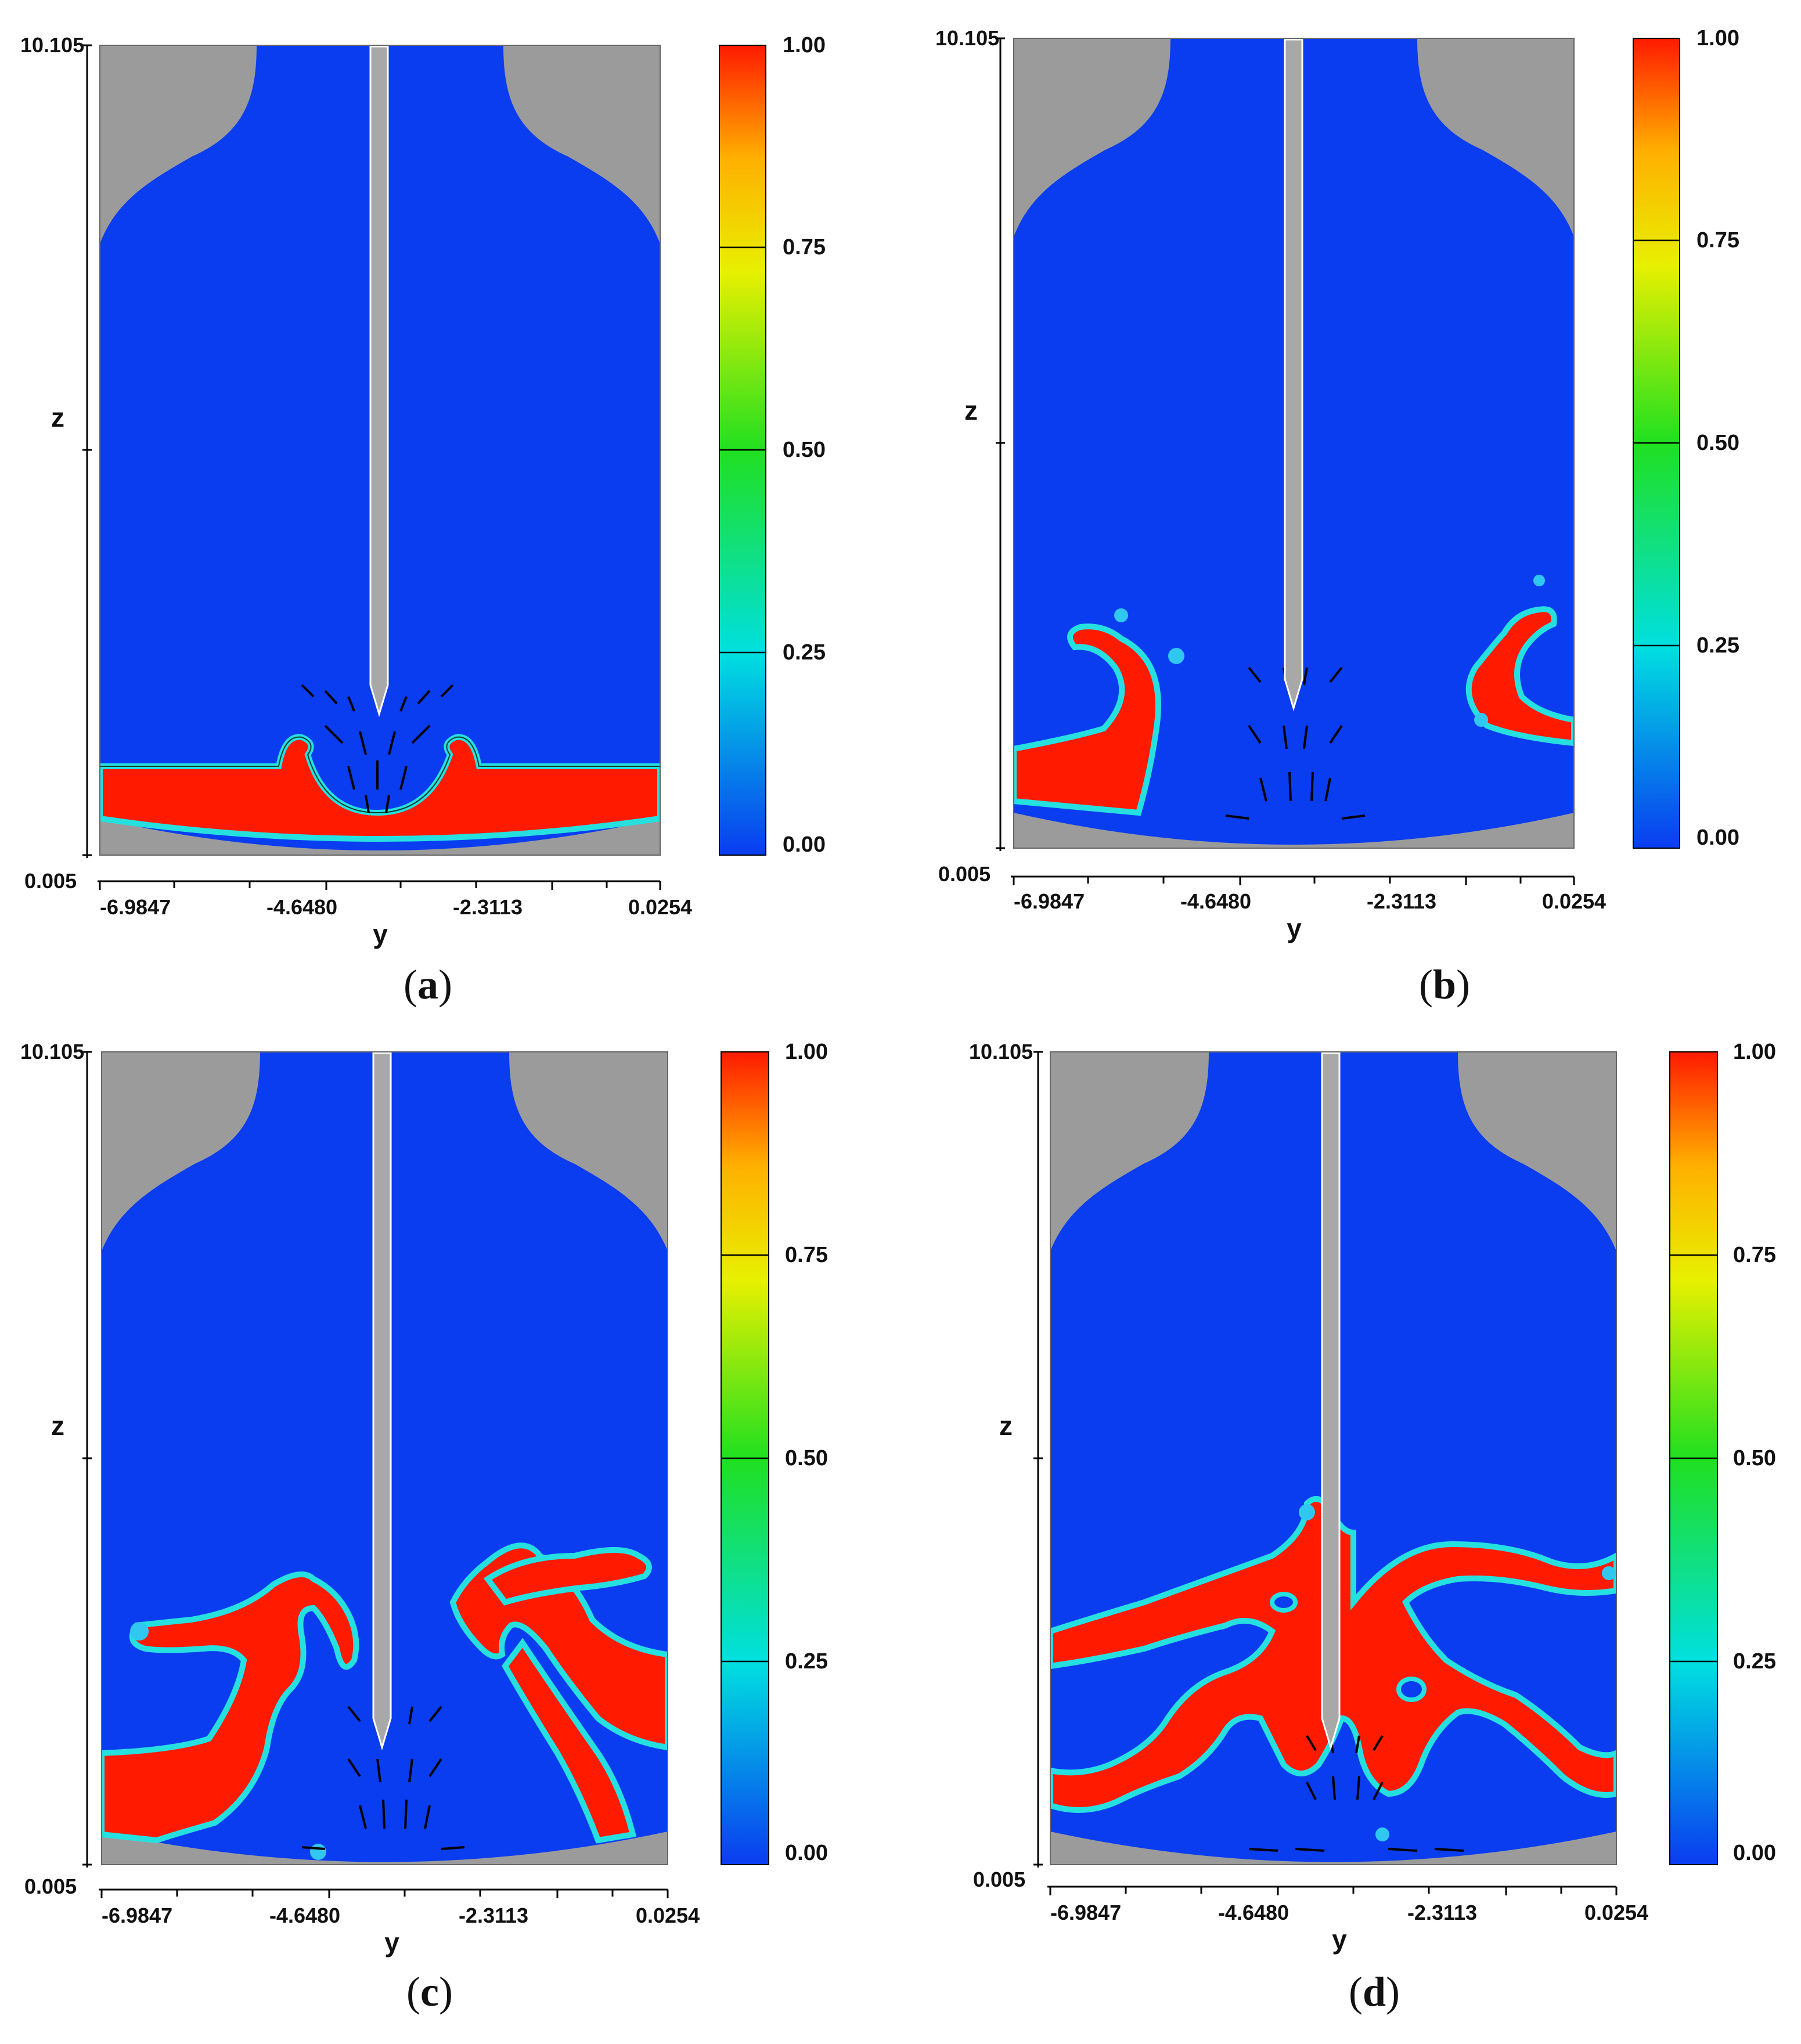 This screenshot has height=2044, width=1801. I want to click on panel-caption-letter: a, so click(427, 984).